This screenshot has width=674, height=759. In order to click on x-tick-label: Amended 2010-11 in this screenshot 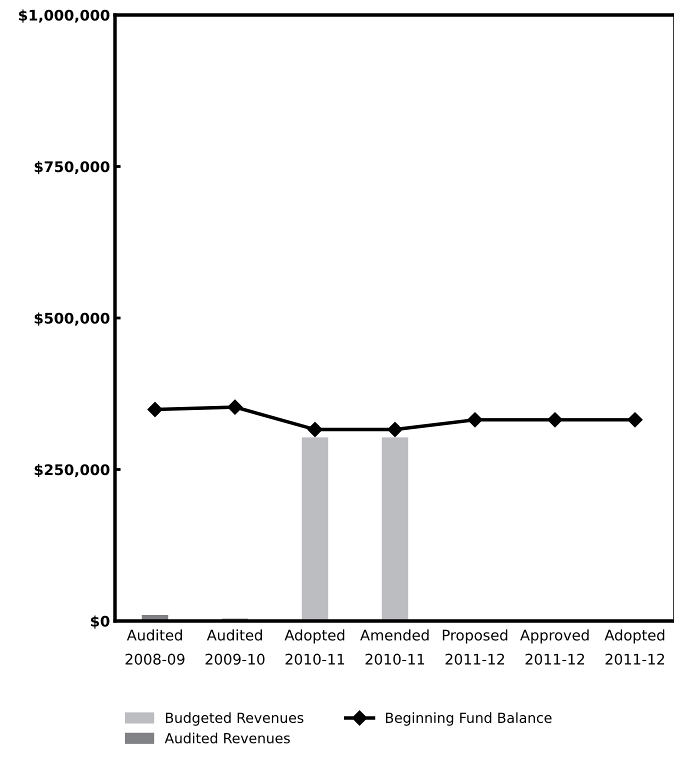, I will do `click(394, 647)`.